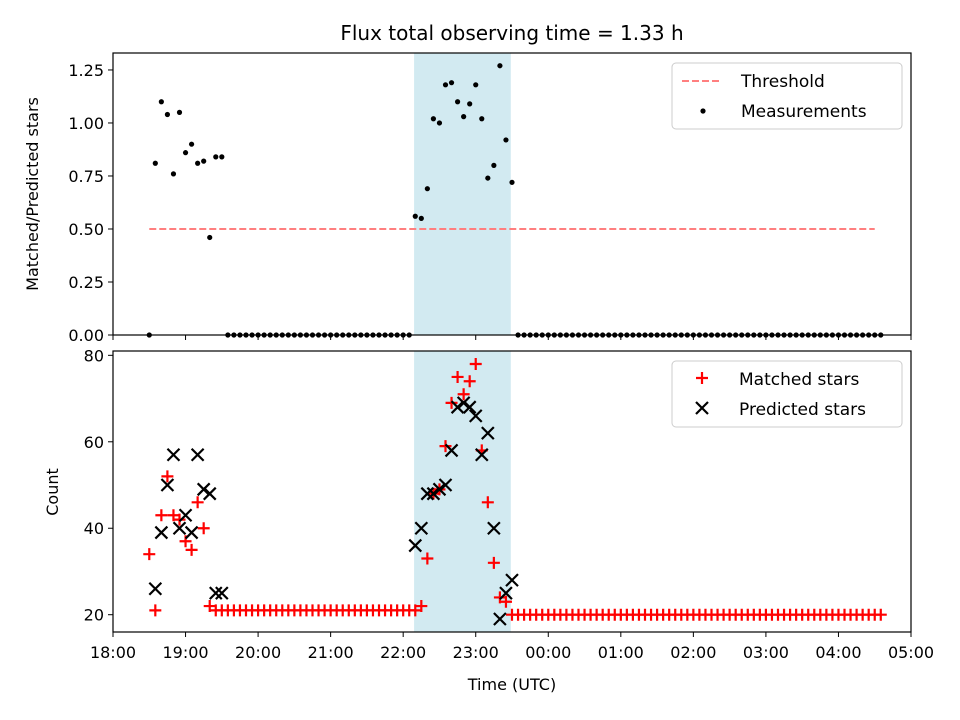 The width and height of the screenshot is (960, 720). I want to click on legend-predicted-swatch, so click(702, 408).